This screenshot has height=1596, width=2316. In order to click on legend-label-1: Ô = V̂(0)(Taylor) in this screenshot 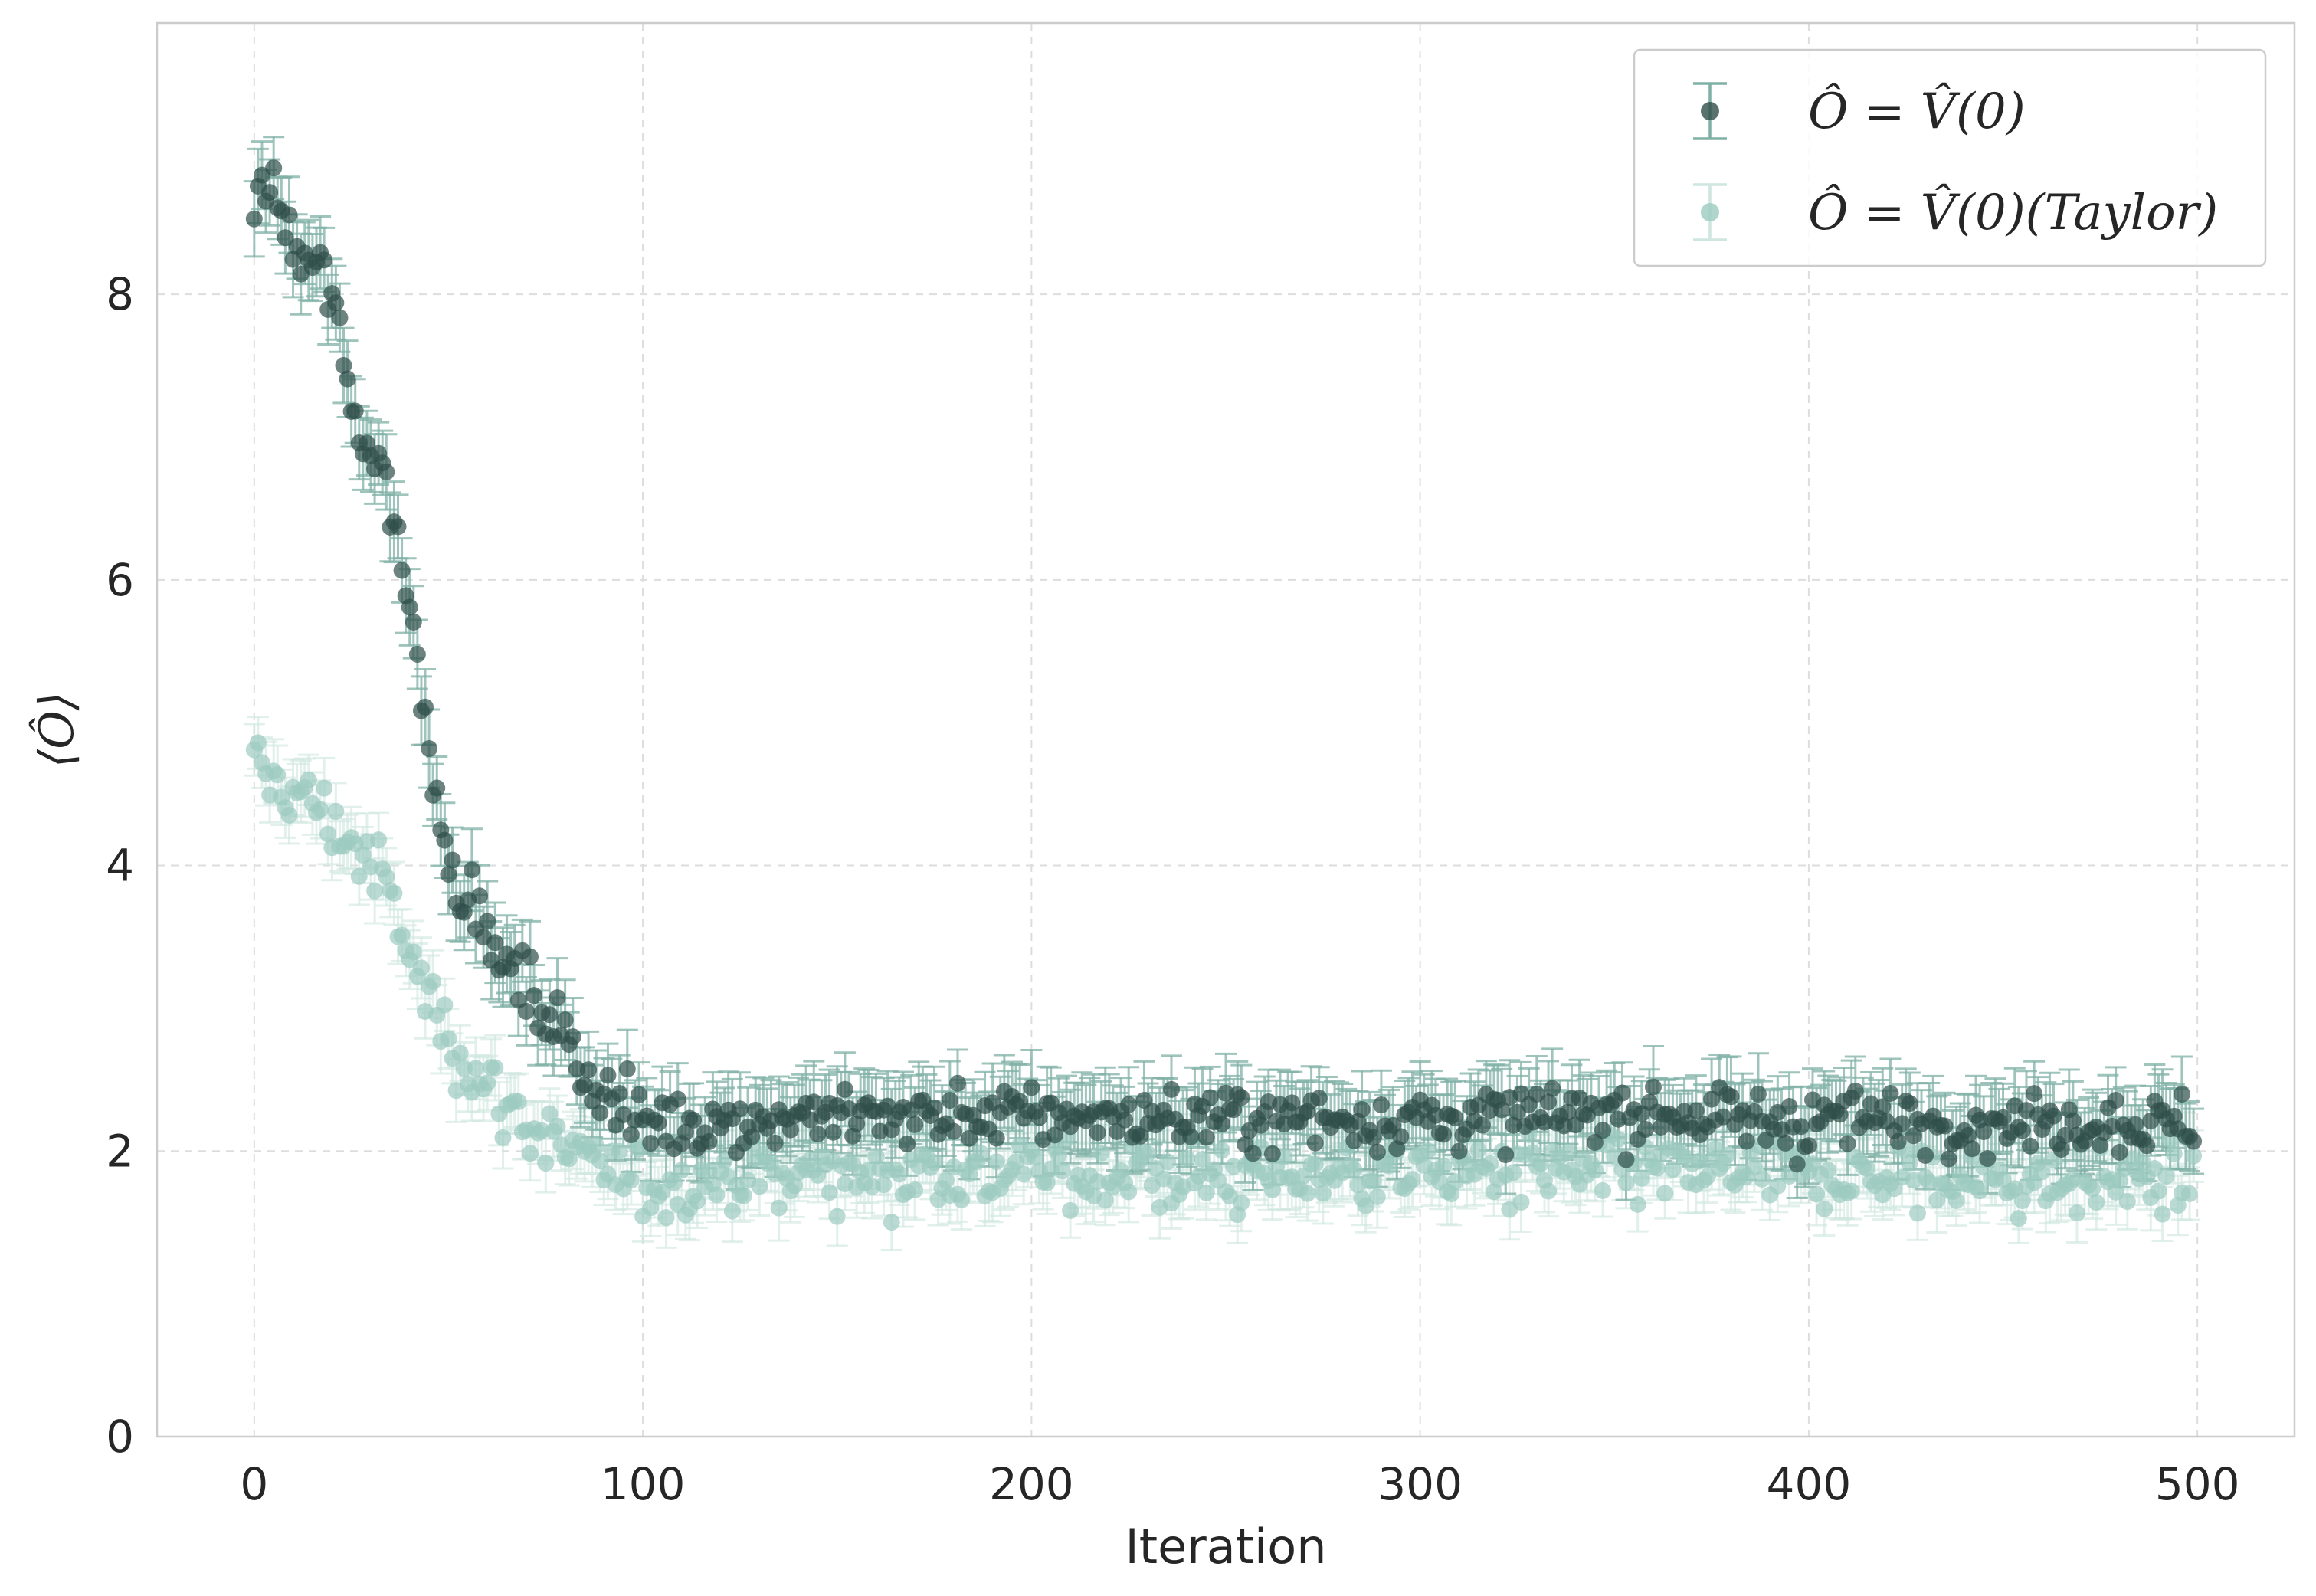, I will do `click(2013, 212)`.